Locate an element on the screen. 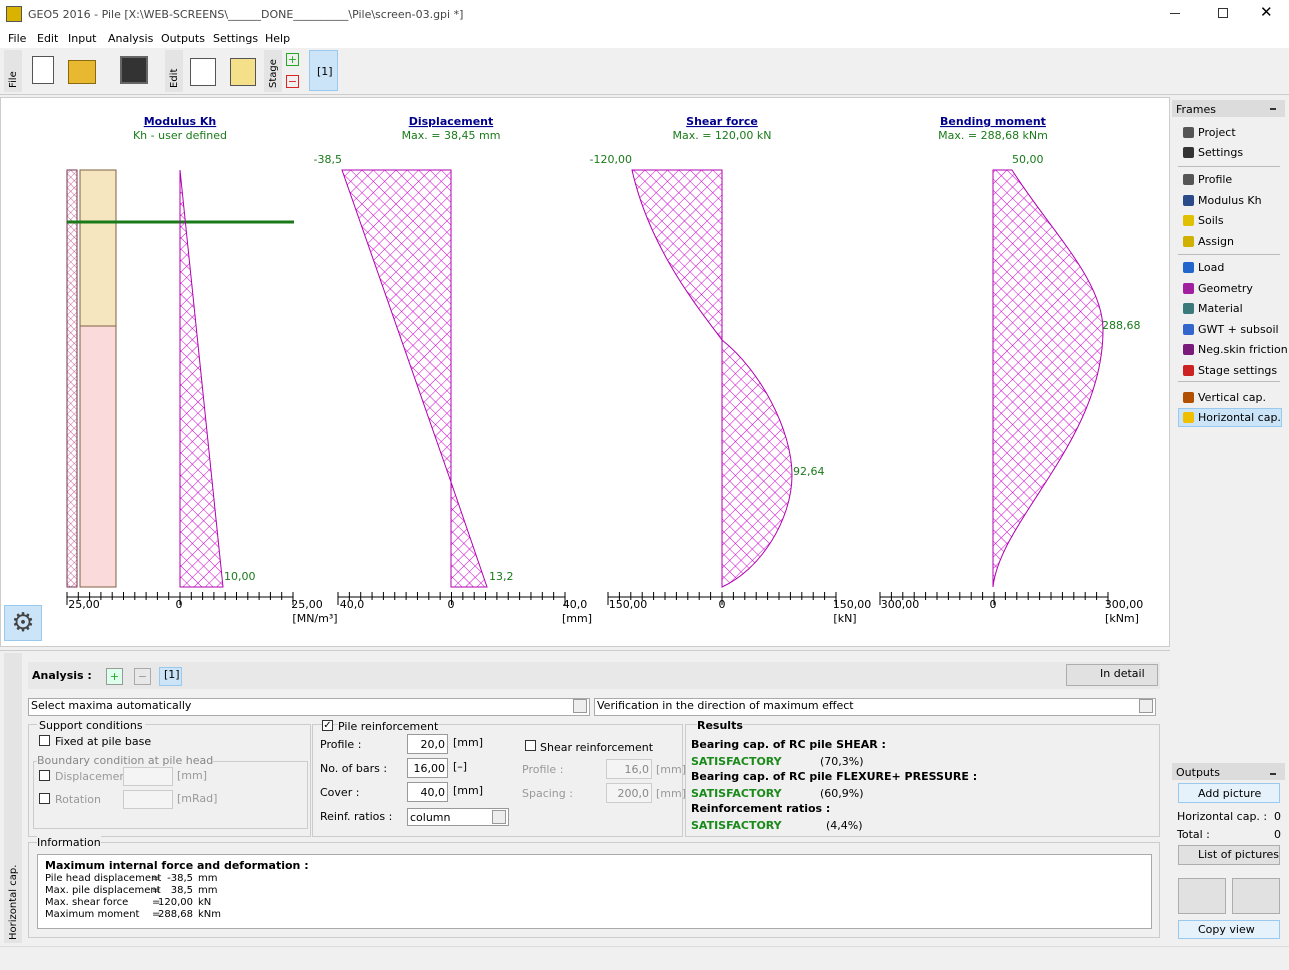 The image size is (1289, 970). close: ✕ is located at coordinates (1266, 12).